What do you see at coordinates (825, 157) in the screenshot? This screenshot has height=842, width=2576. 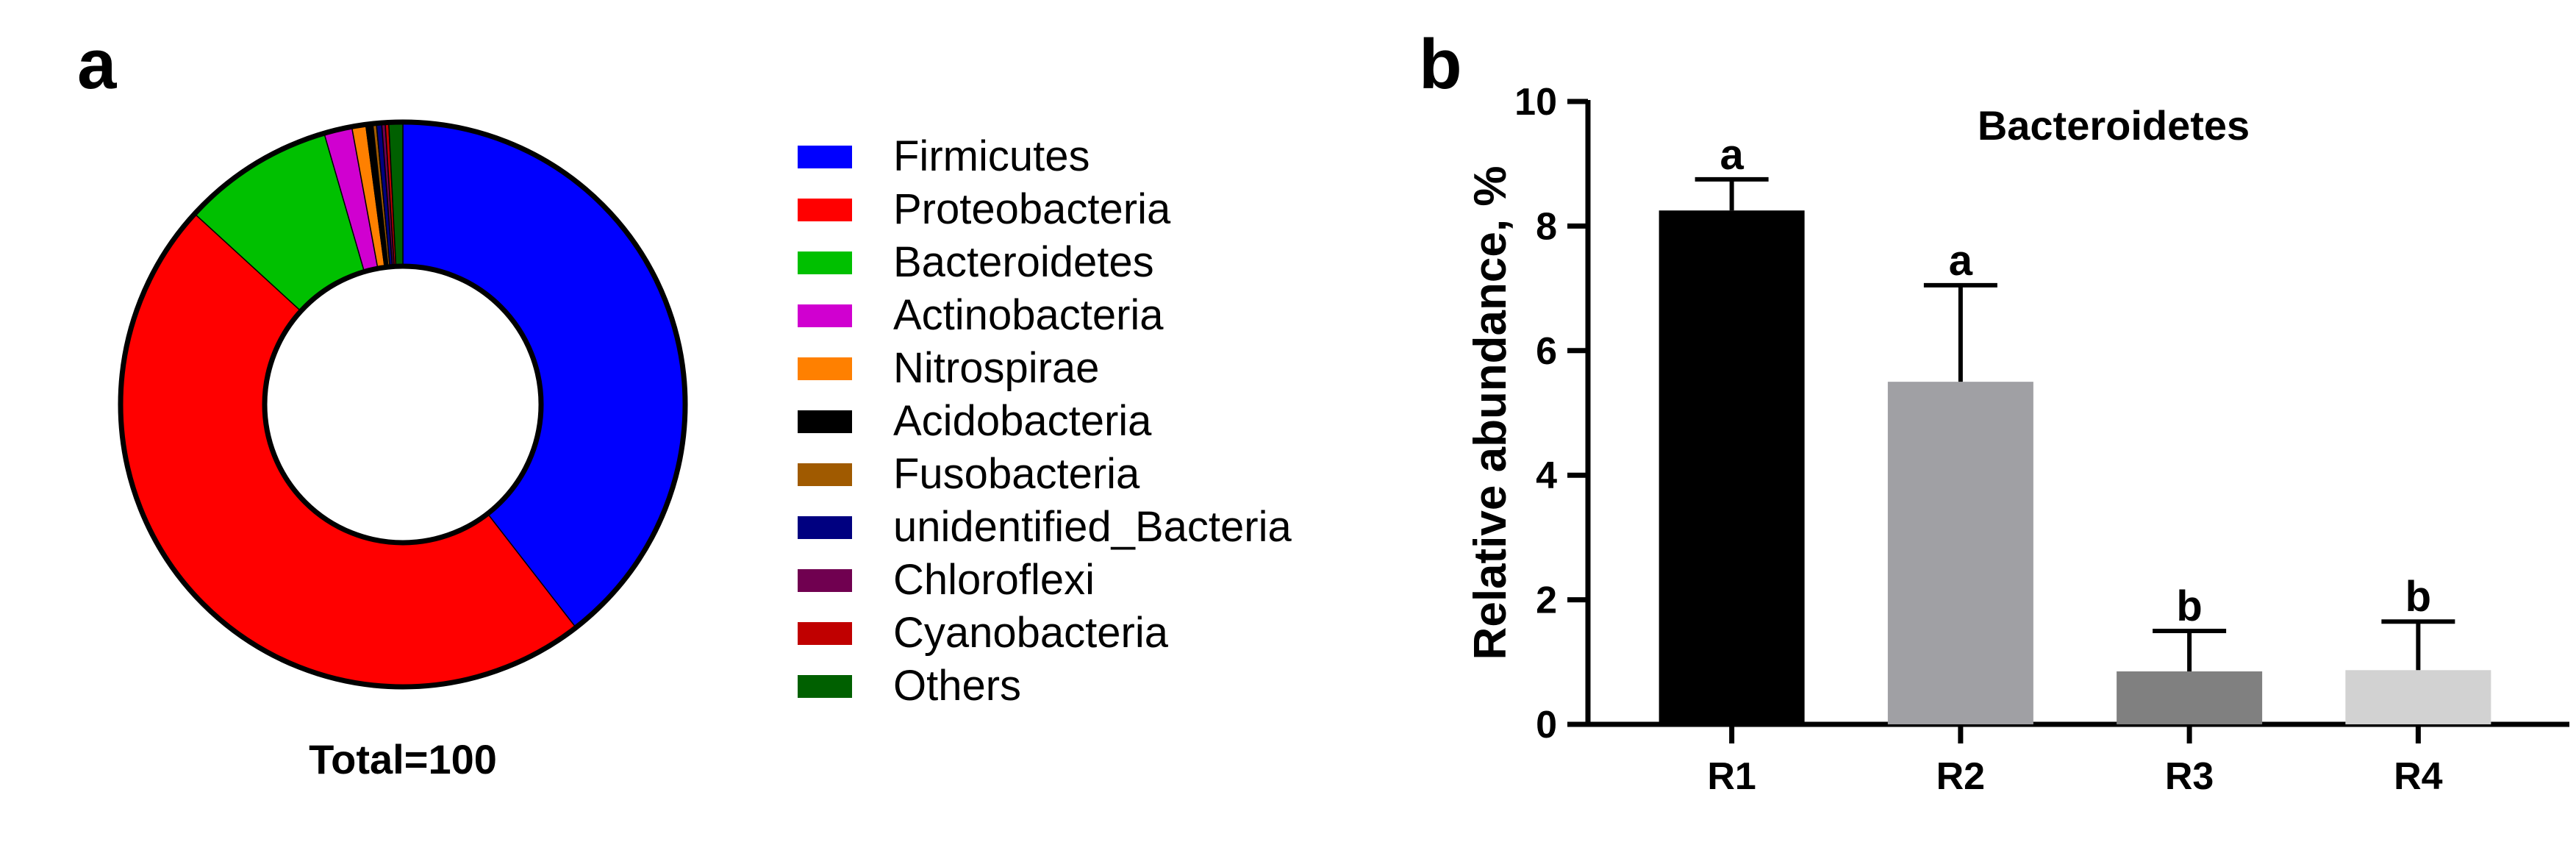 I see `legend-swatch-firmicutes` at bounding box center [825, 157].